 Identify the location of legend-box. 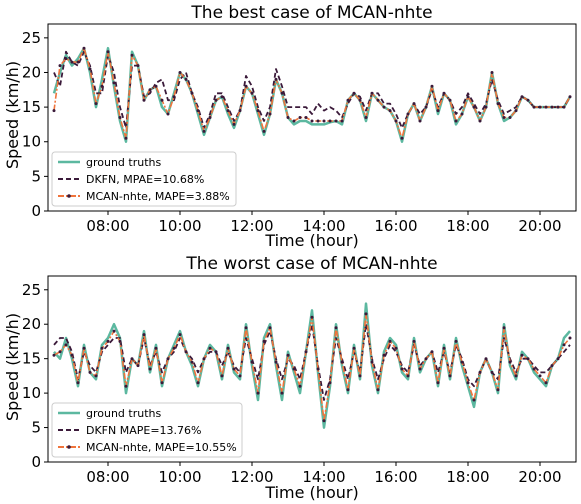
(144, 179).